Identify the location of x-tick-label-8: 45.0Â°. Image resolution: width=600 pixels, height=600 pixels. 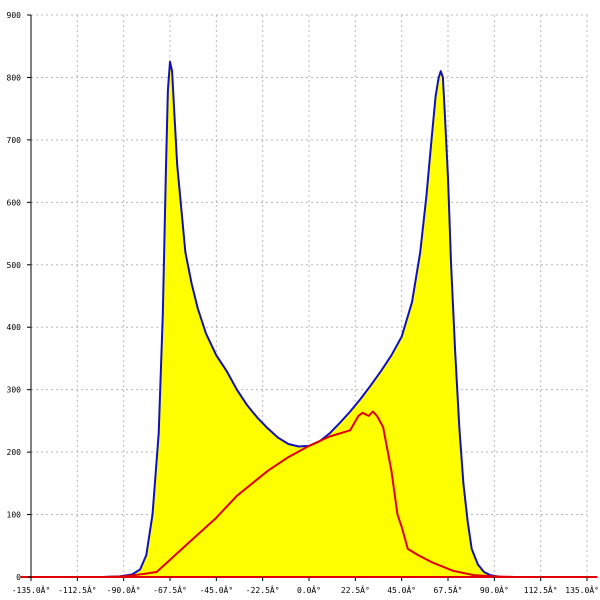
(401, 589).